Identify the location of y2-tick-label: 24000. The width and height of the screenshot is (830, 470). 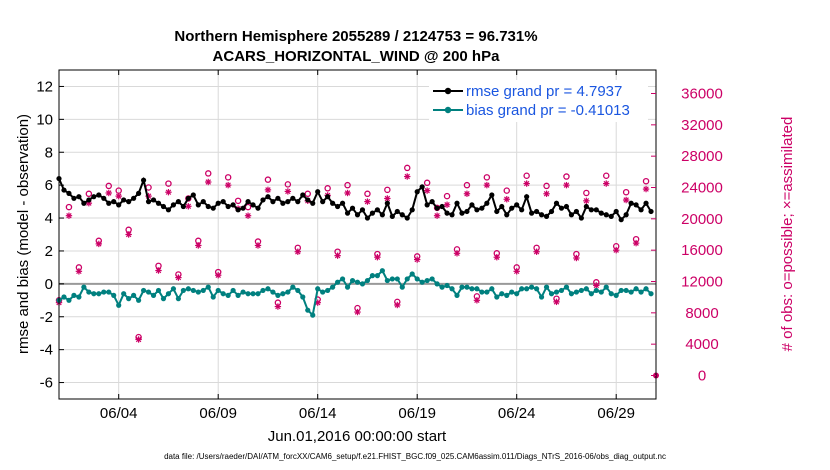
(702, 188).